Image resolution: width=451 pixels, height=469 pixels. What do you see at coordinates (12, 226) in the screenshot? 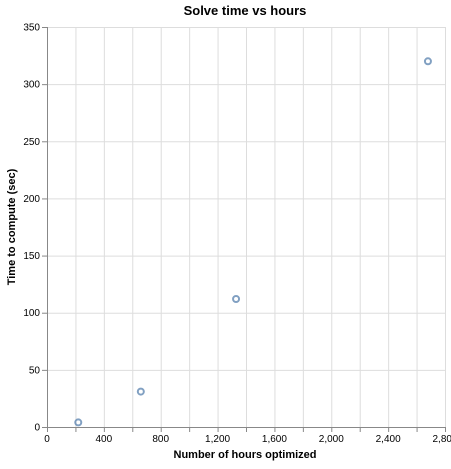
I see `y-axis-title: Time to compute (sec)` at bounding box center [12, 226].